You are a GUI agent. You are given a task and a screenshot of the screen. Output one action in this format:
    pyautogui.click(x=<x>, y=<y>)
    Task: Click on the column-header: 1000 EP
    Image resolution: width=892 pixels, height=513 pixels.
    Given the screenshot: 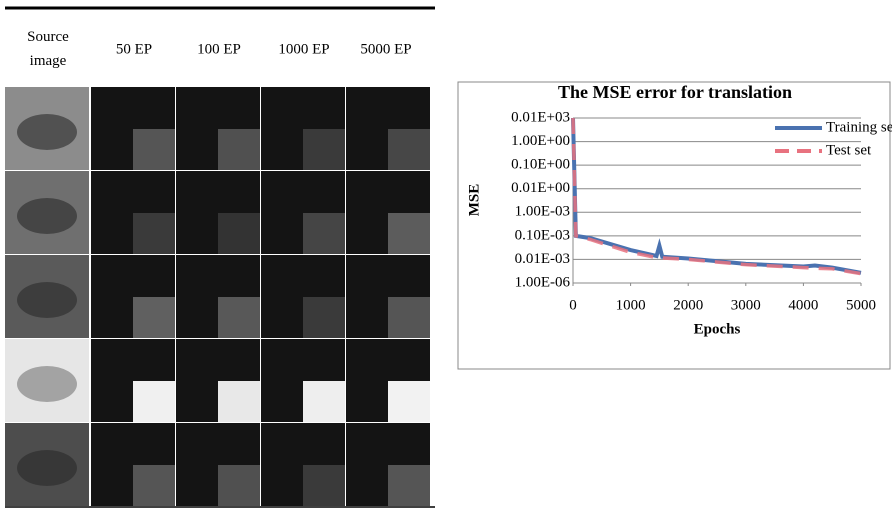 What is the action you would take?
    pyautogui.click(x=303, y=49)
    